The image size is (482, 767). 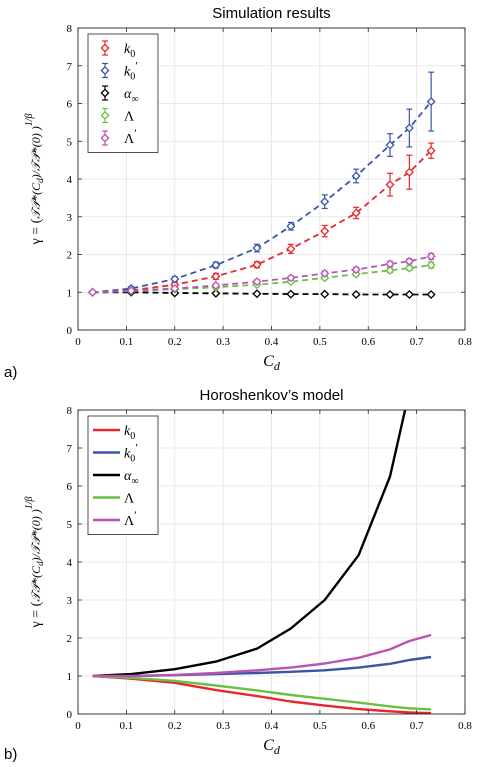 What do you see at coordinates (78, 726) in the screenshot?
I see `x-tick-label: 0` at bounding box center [78, 726].